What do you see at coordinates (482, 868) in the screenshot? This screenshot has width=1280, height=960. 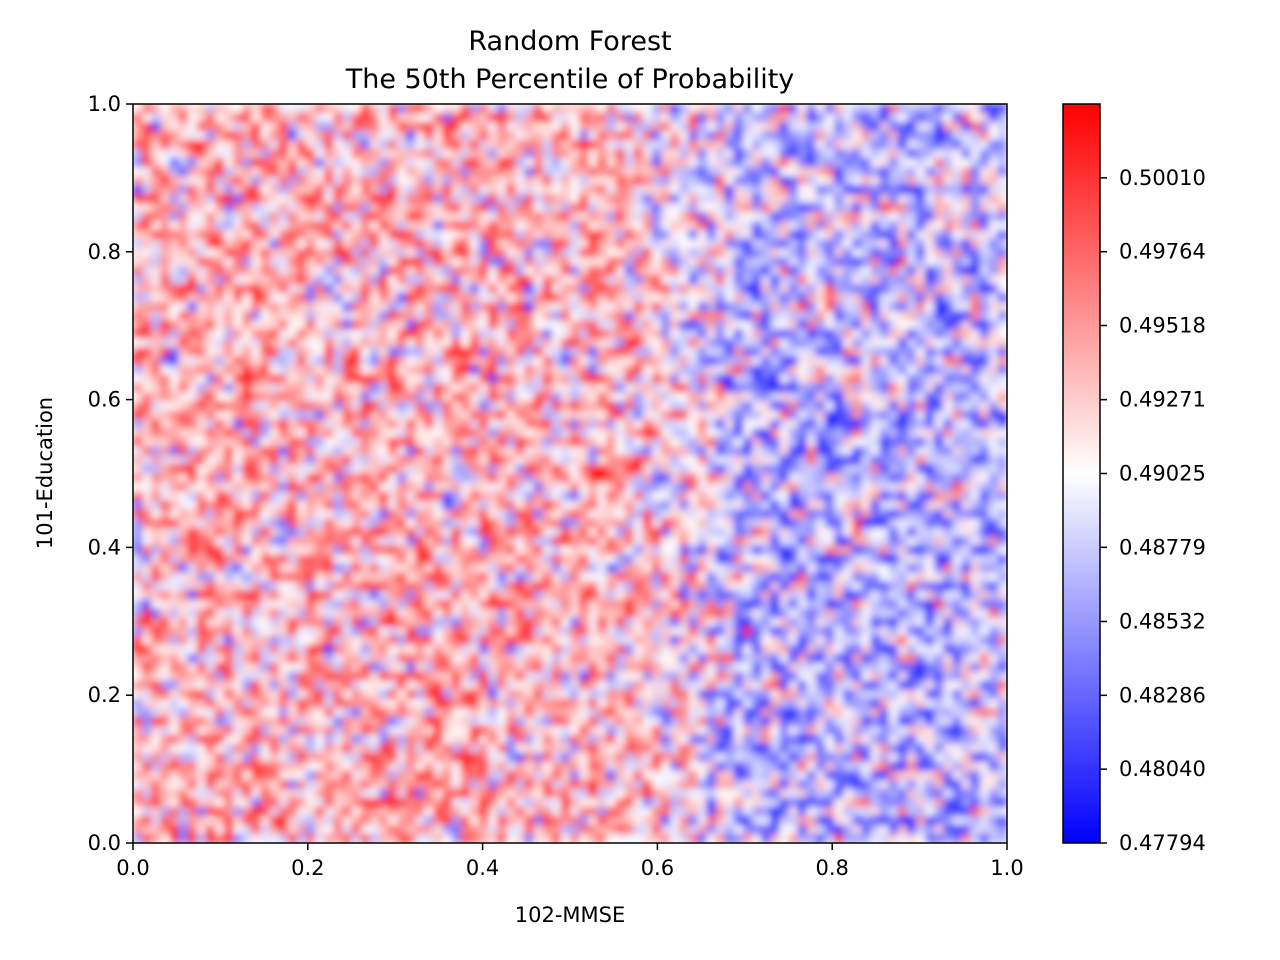 I see `x-tick-label: 0.4` at bounding box center [482, 868].